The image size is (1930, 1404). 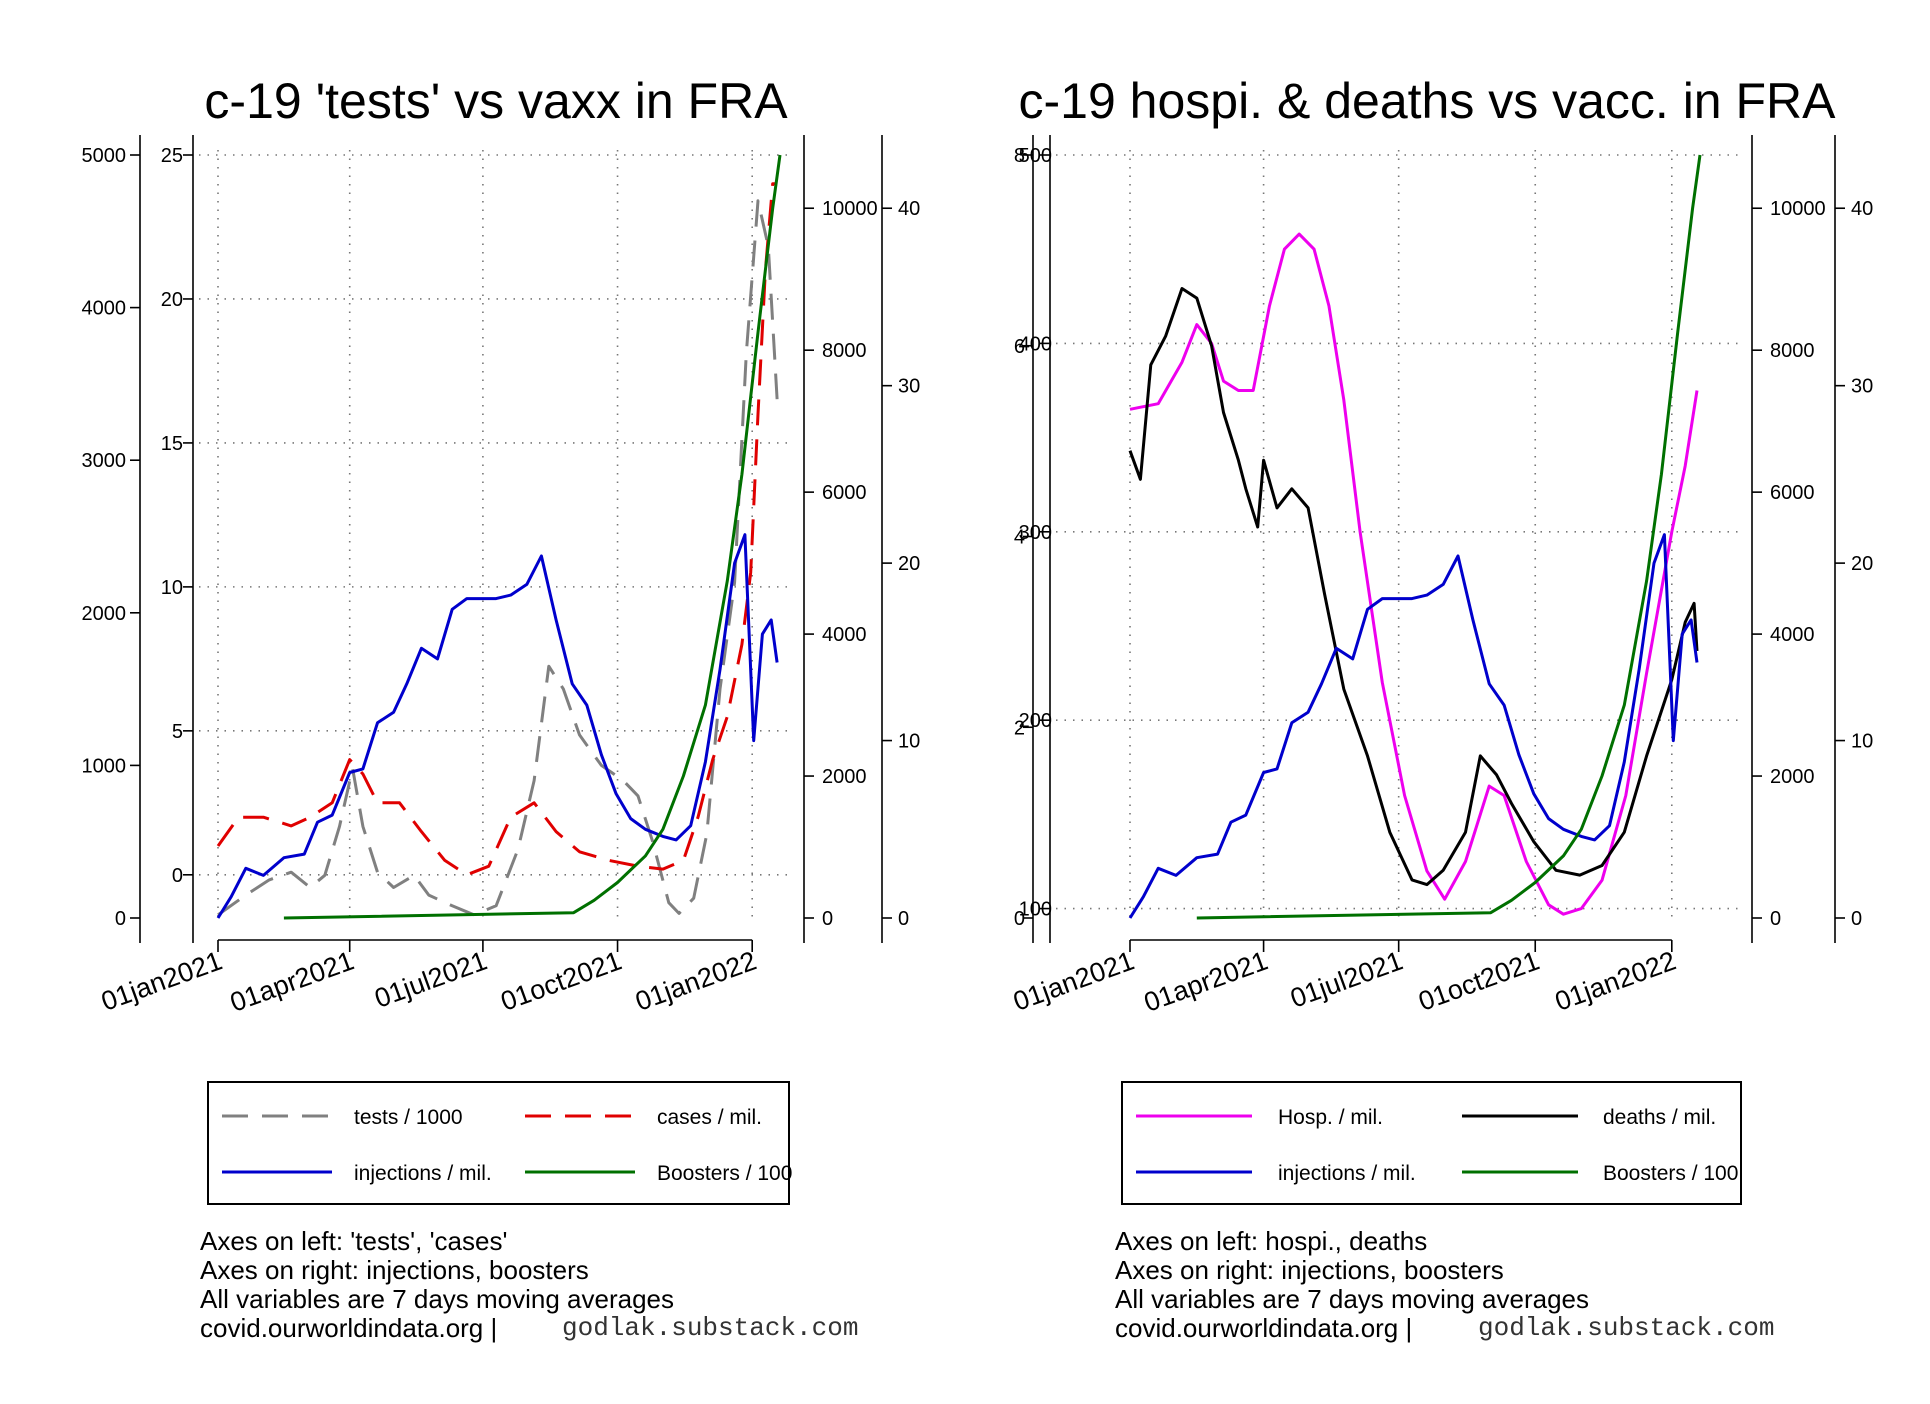 I want to click on series-line-cases-mil, so click(x=497, y=529).